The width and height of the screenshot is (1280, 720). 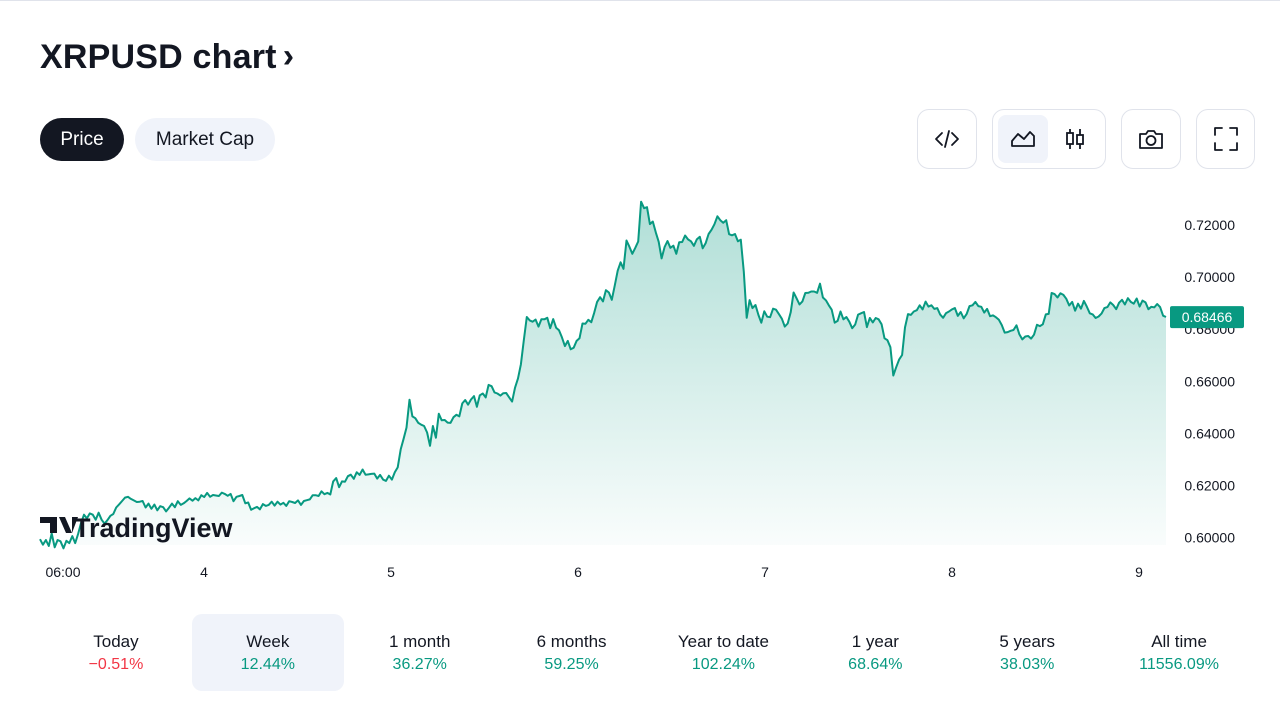 I want to click on period-label: Week, so click(x=268, y=641).